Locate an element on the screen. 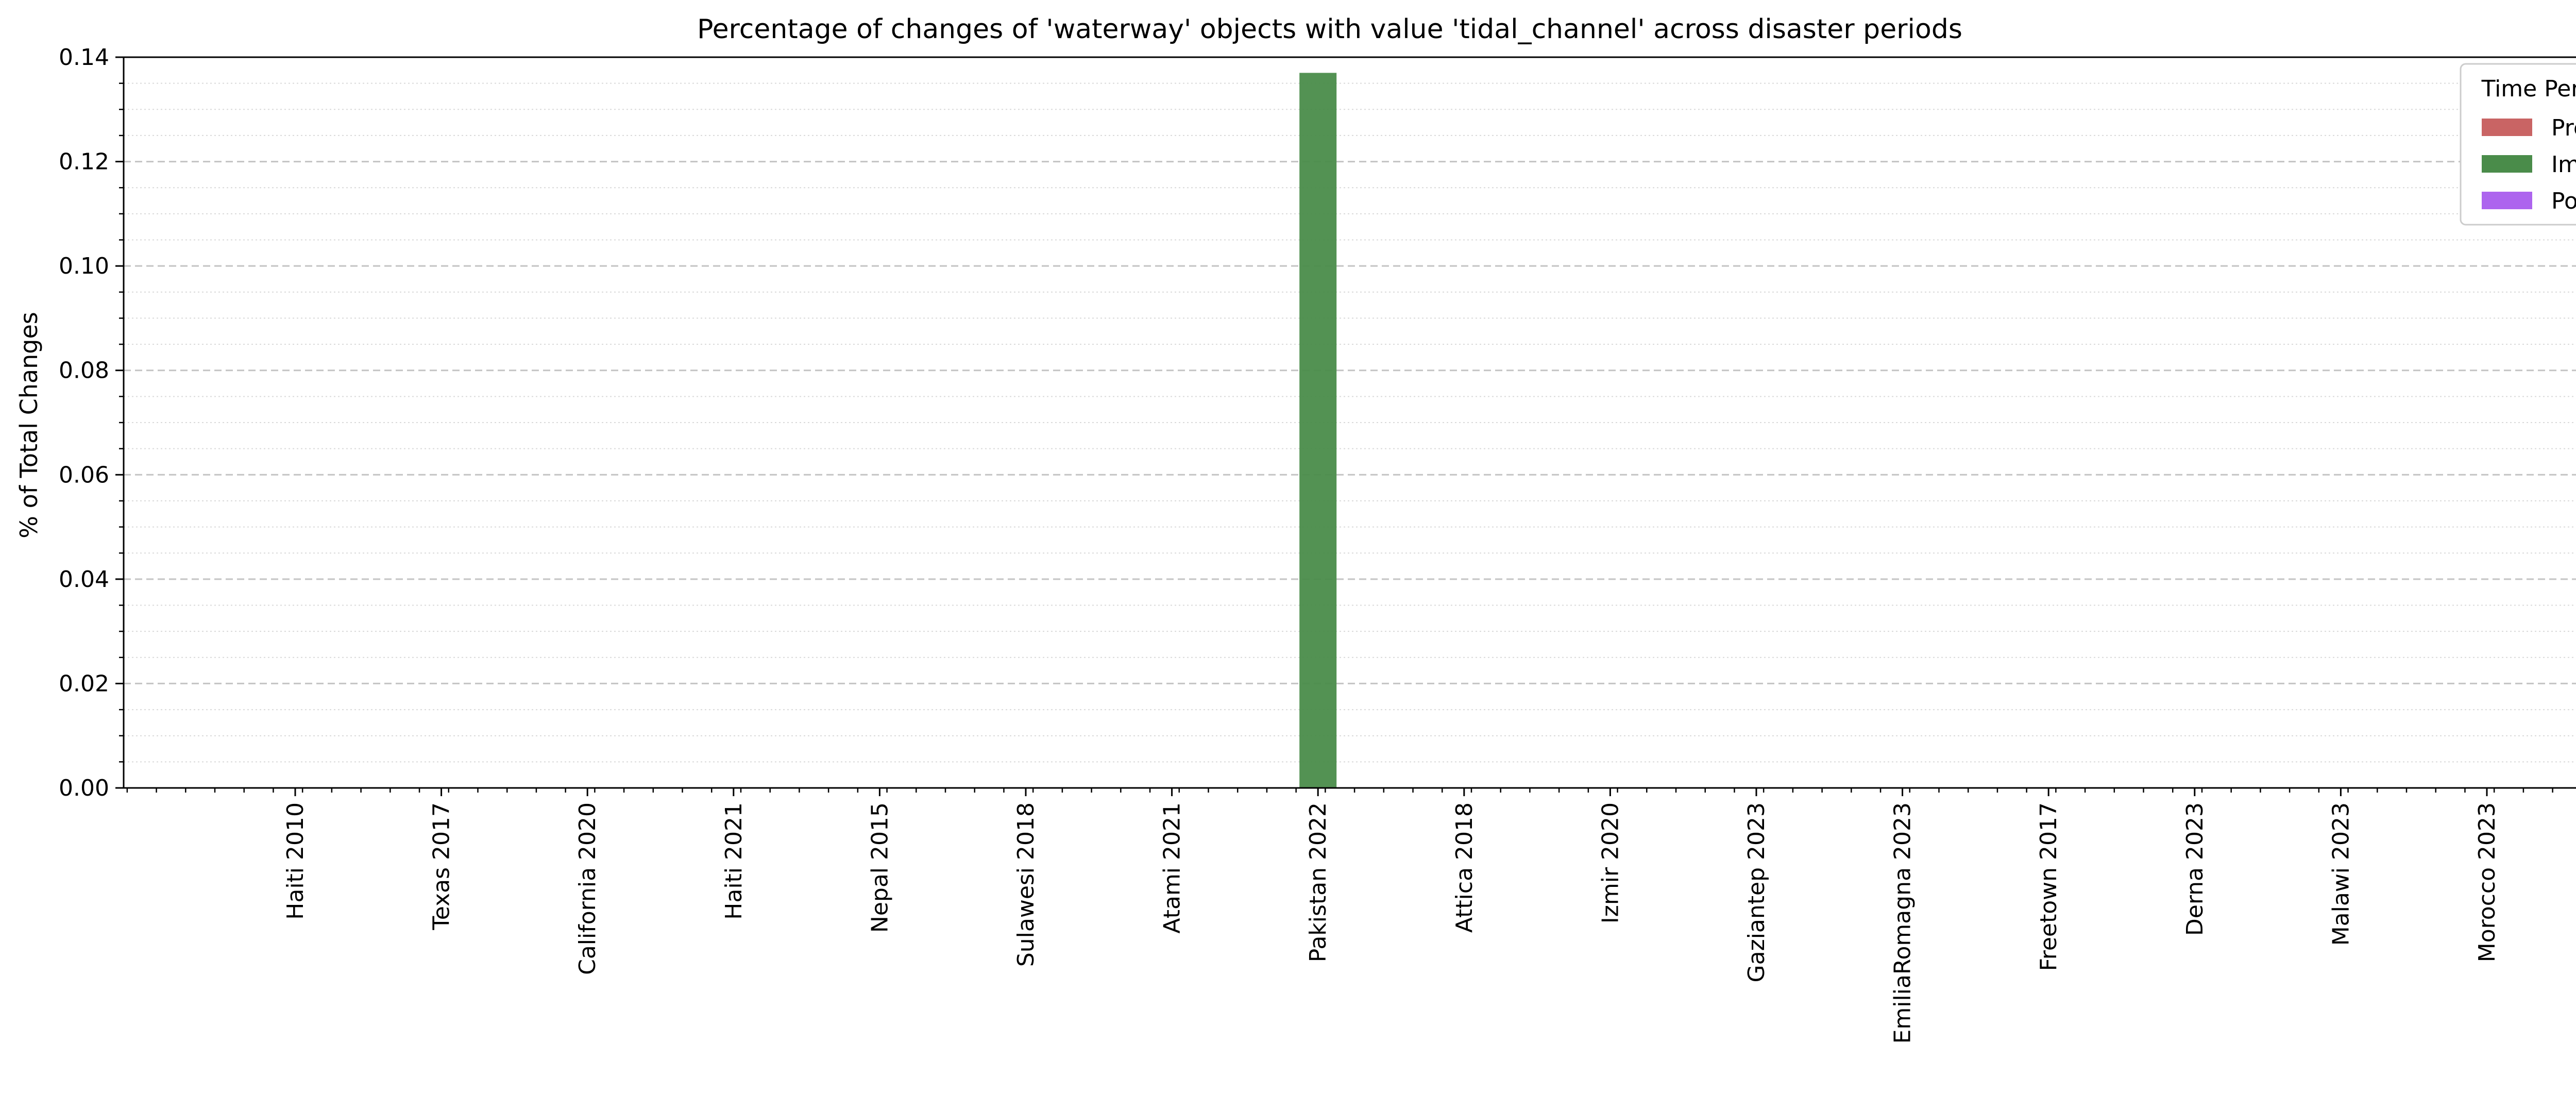  legend-label-post: Post is located at coordinates (2564, 201).